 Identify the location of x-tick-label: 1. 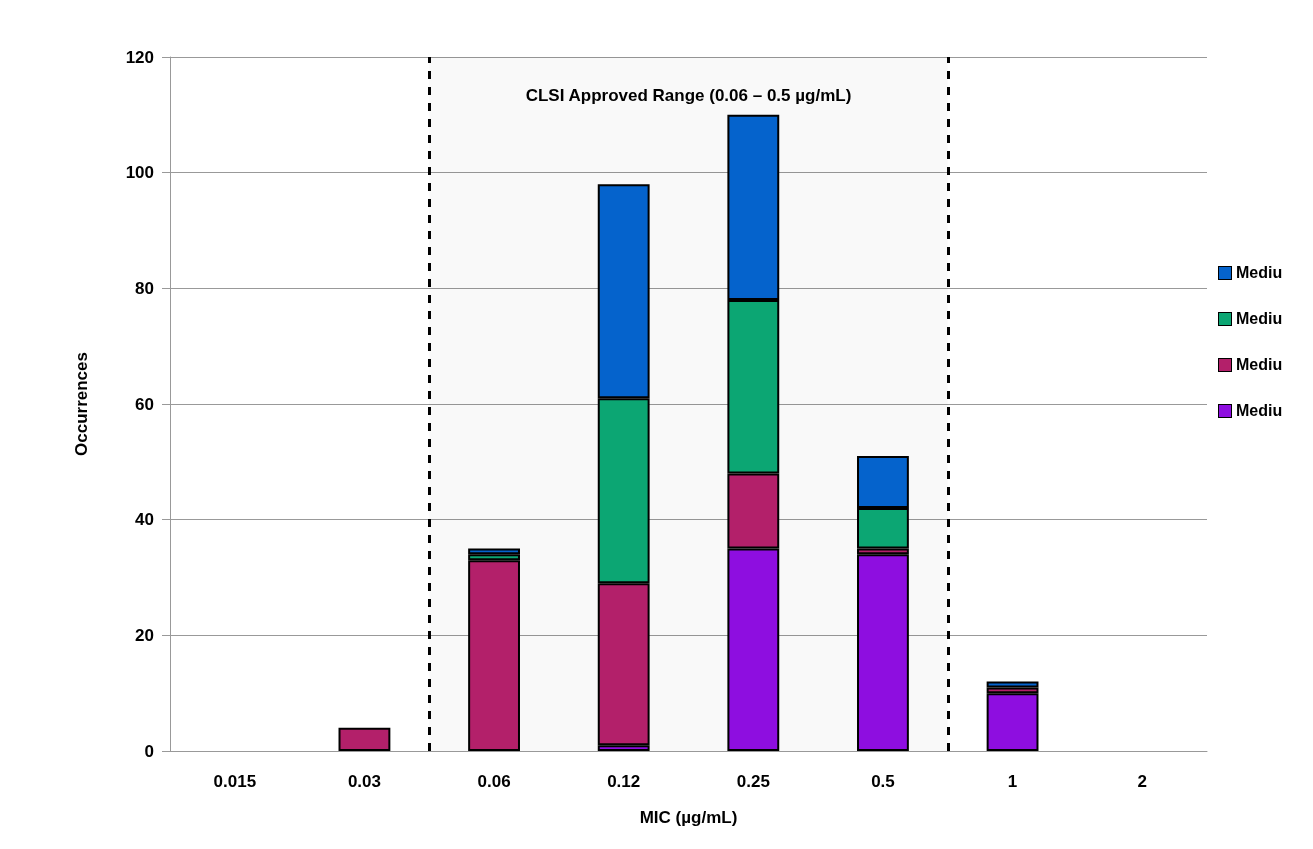
(1012, 781).